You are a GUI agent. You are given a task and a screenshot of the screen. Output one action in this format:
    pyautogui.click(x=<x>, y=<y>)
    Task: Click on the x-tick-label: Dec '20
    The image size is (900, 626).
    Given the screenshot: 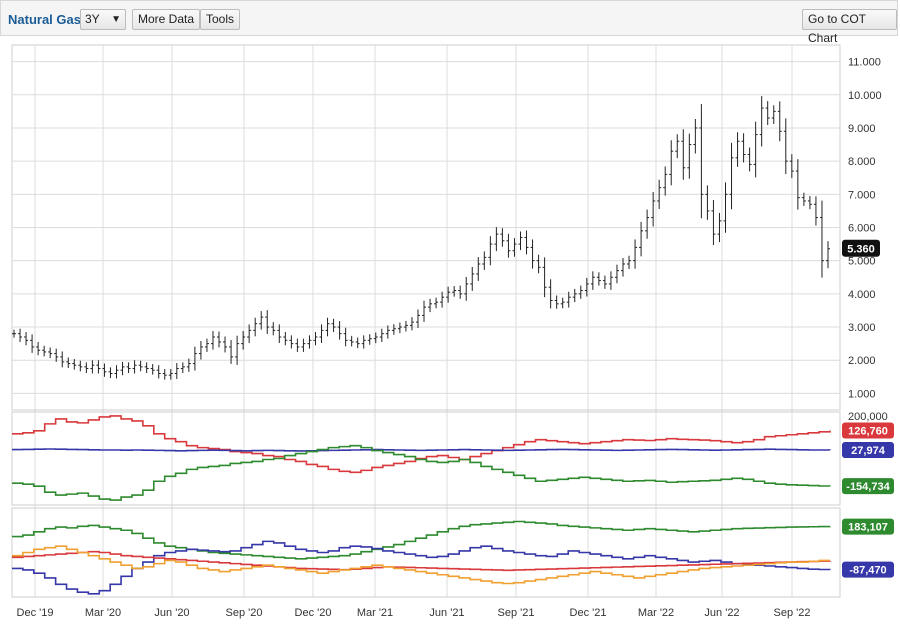 What is the action you would take?
    pyautogui.click(x=313, y=613)
    